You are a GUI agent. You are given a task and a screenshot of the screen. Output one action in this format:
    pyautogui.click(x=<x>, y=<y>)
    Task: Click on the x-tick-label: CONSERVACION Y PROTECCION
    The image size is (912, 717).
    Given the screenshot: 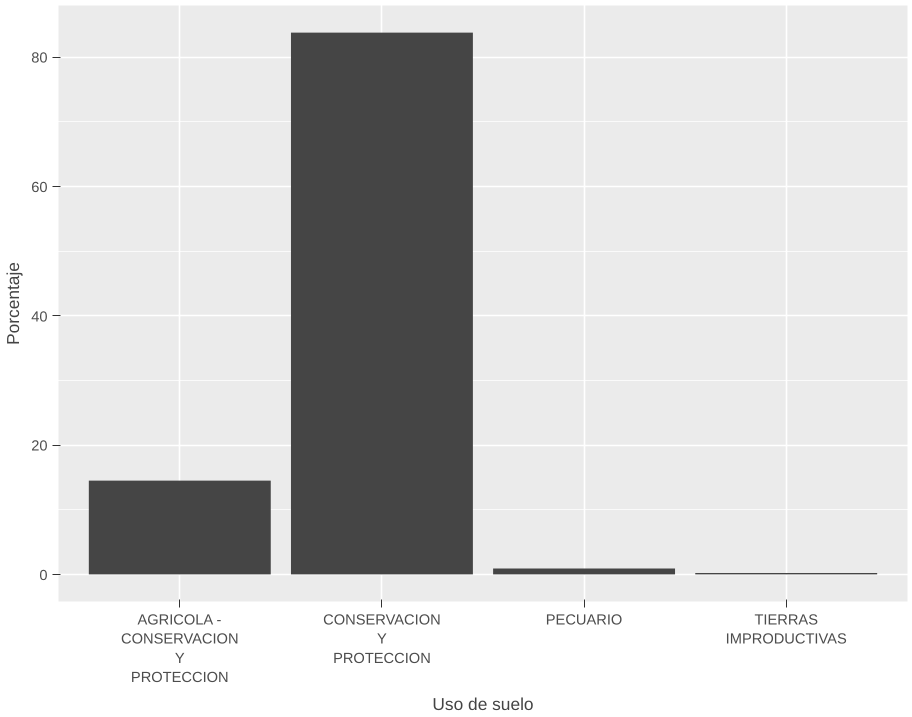 What is the action you would take?
    pyautogui.click(x=382, y=639)
    